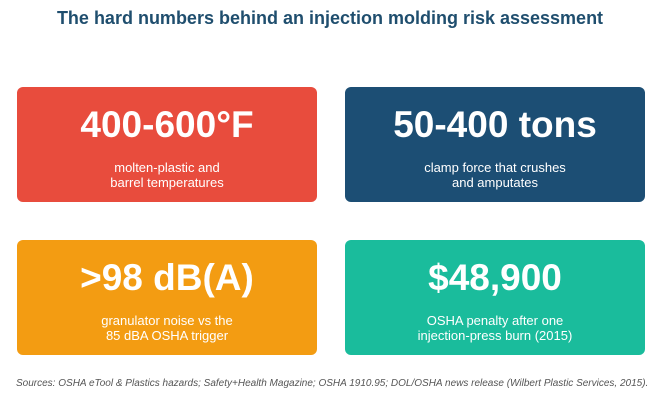  I want to click on stat-description-temperature: molten-plastic and barrel temperatures, so click(167, 175).